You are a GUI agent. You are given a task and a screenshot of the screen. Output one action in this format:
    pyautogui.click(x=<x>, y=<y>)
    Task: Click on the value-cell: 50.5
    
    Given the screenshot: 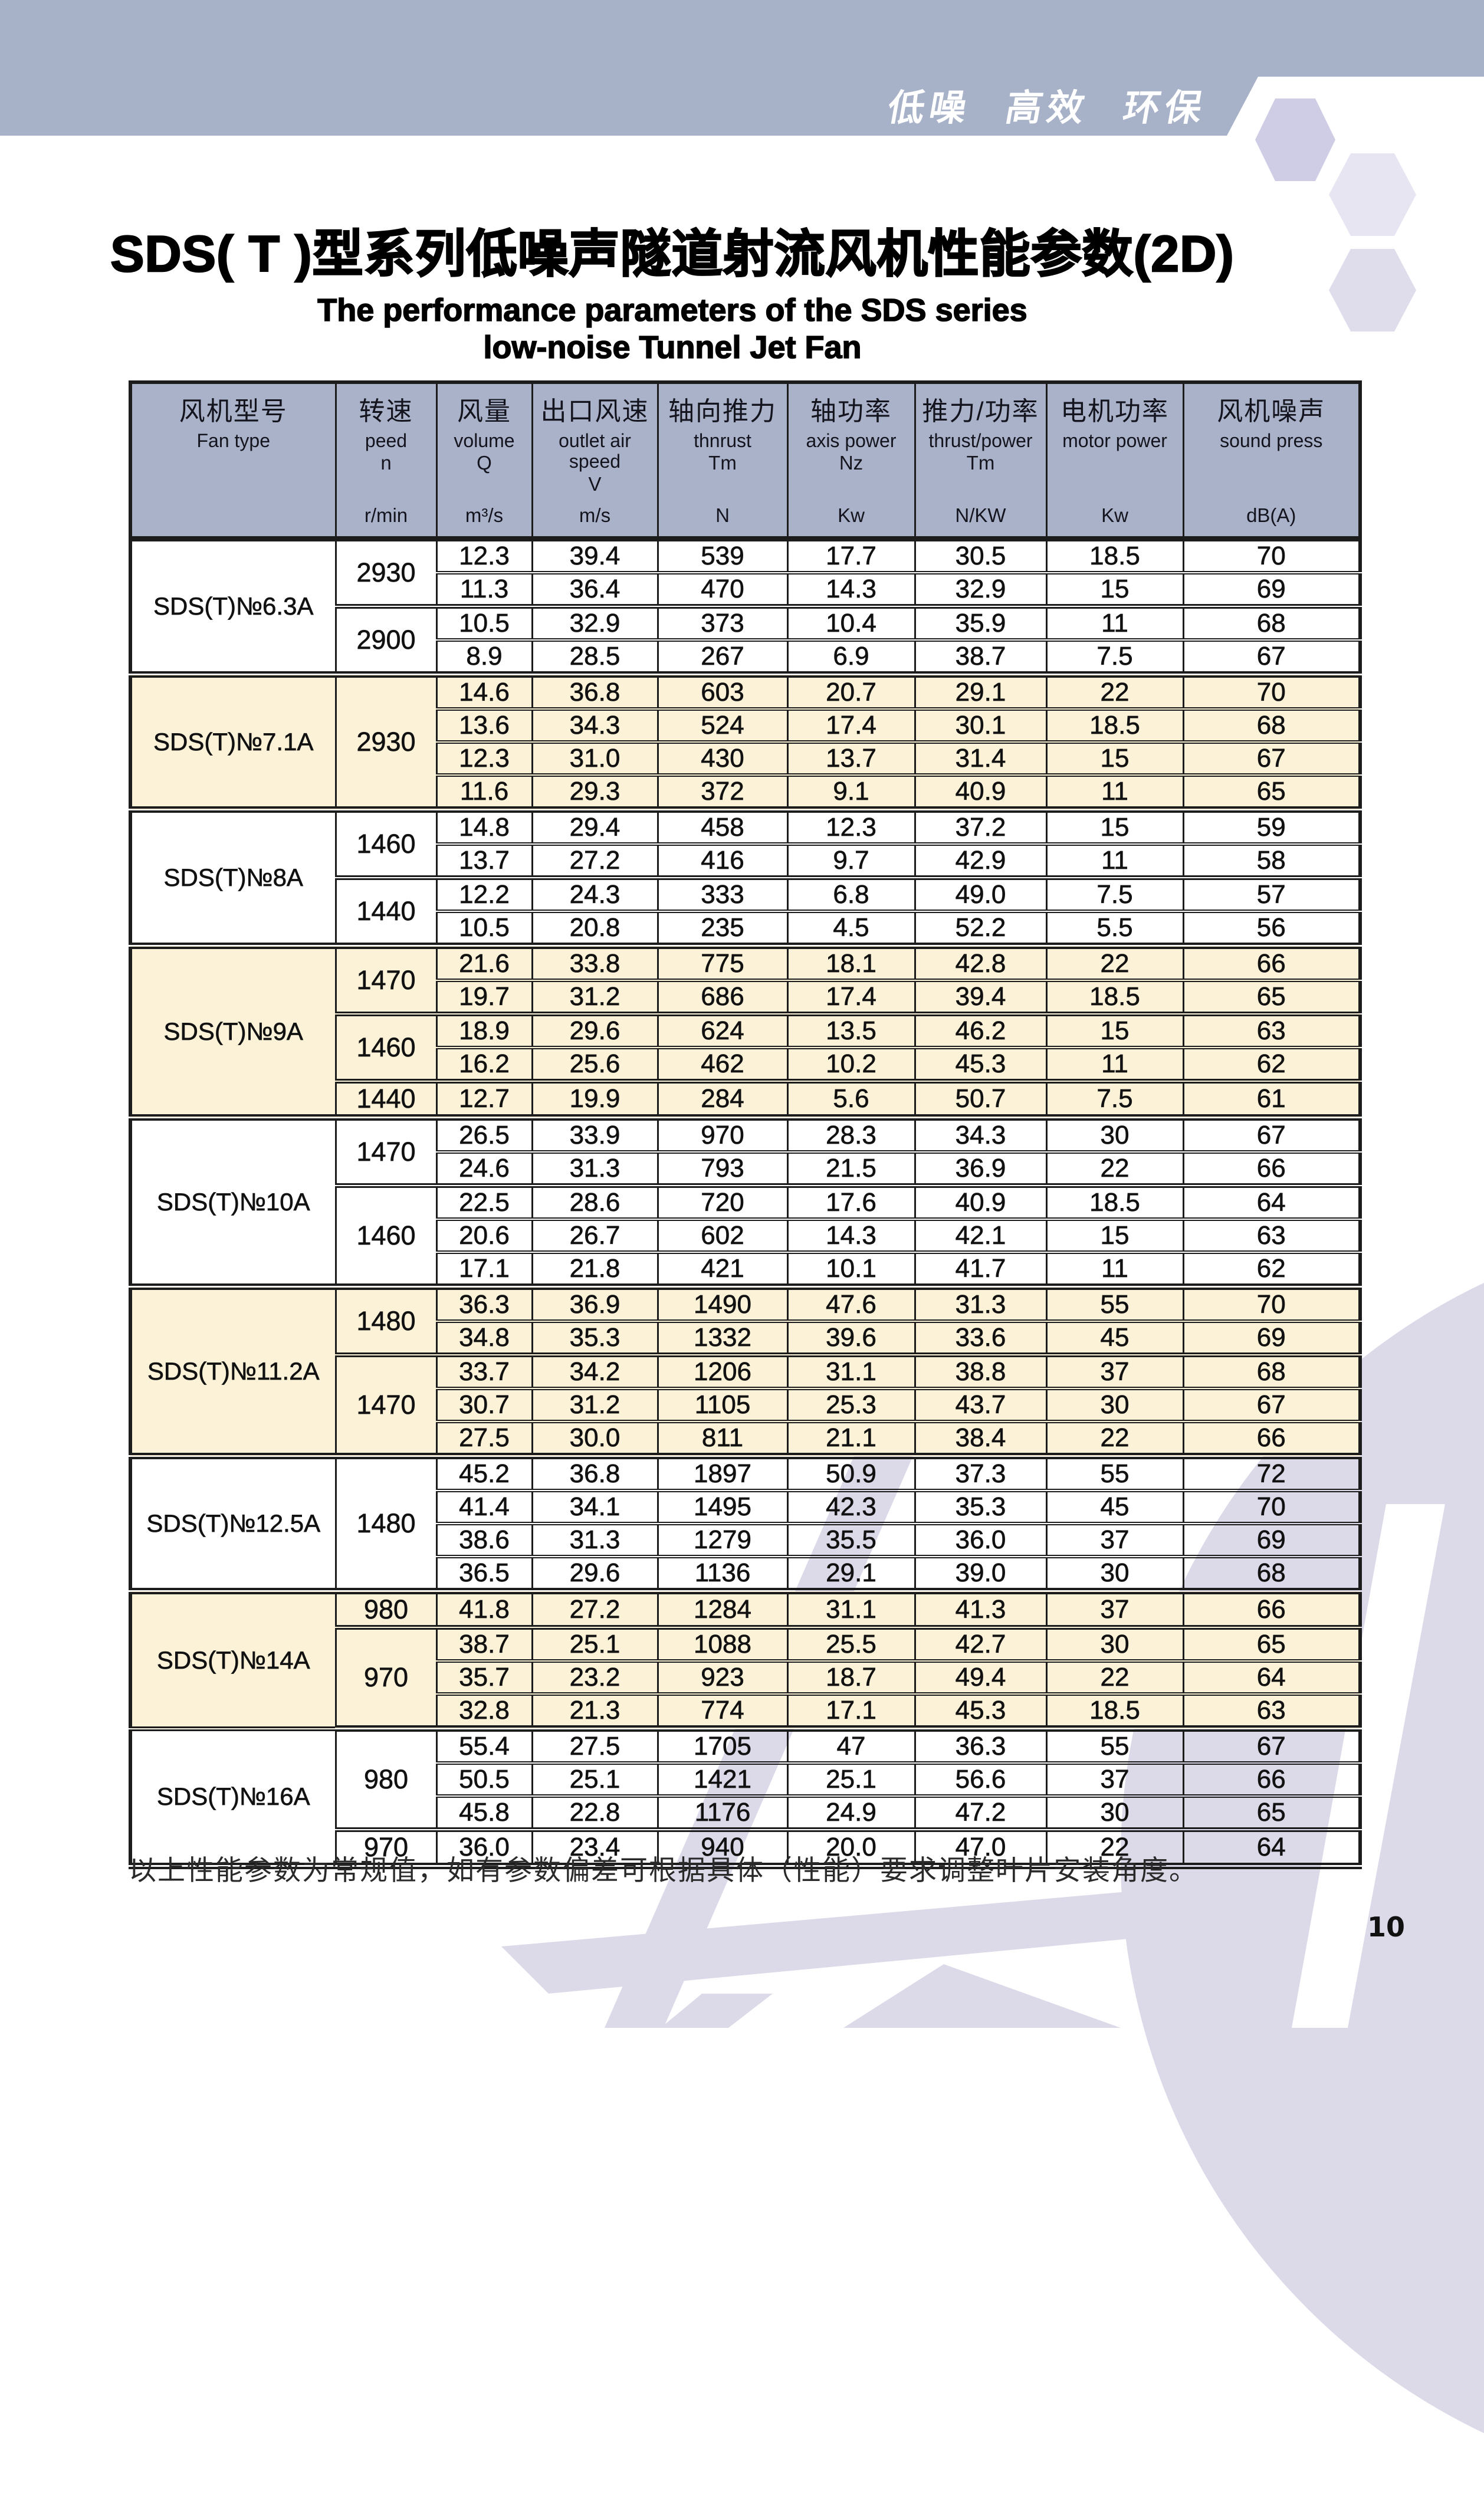 What is the action you would take?
    pyautogui.click(x=484, y=1780)
    